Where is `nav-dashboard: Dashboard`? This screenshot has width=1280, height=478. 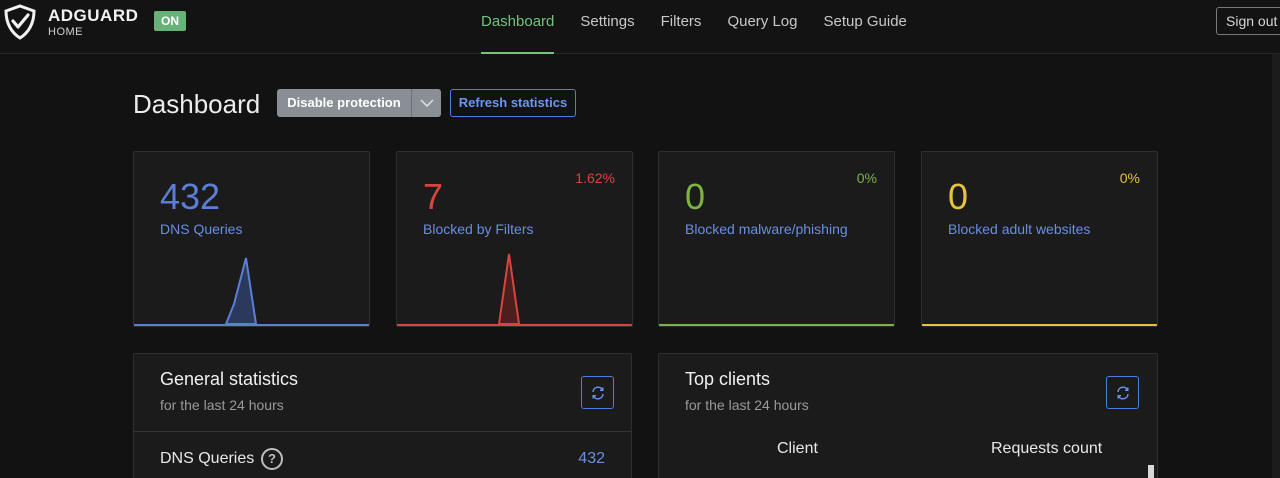 nav-dashboard: Dashboard is located at coordinates (517, 27).